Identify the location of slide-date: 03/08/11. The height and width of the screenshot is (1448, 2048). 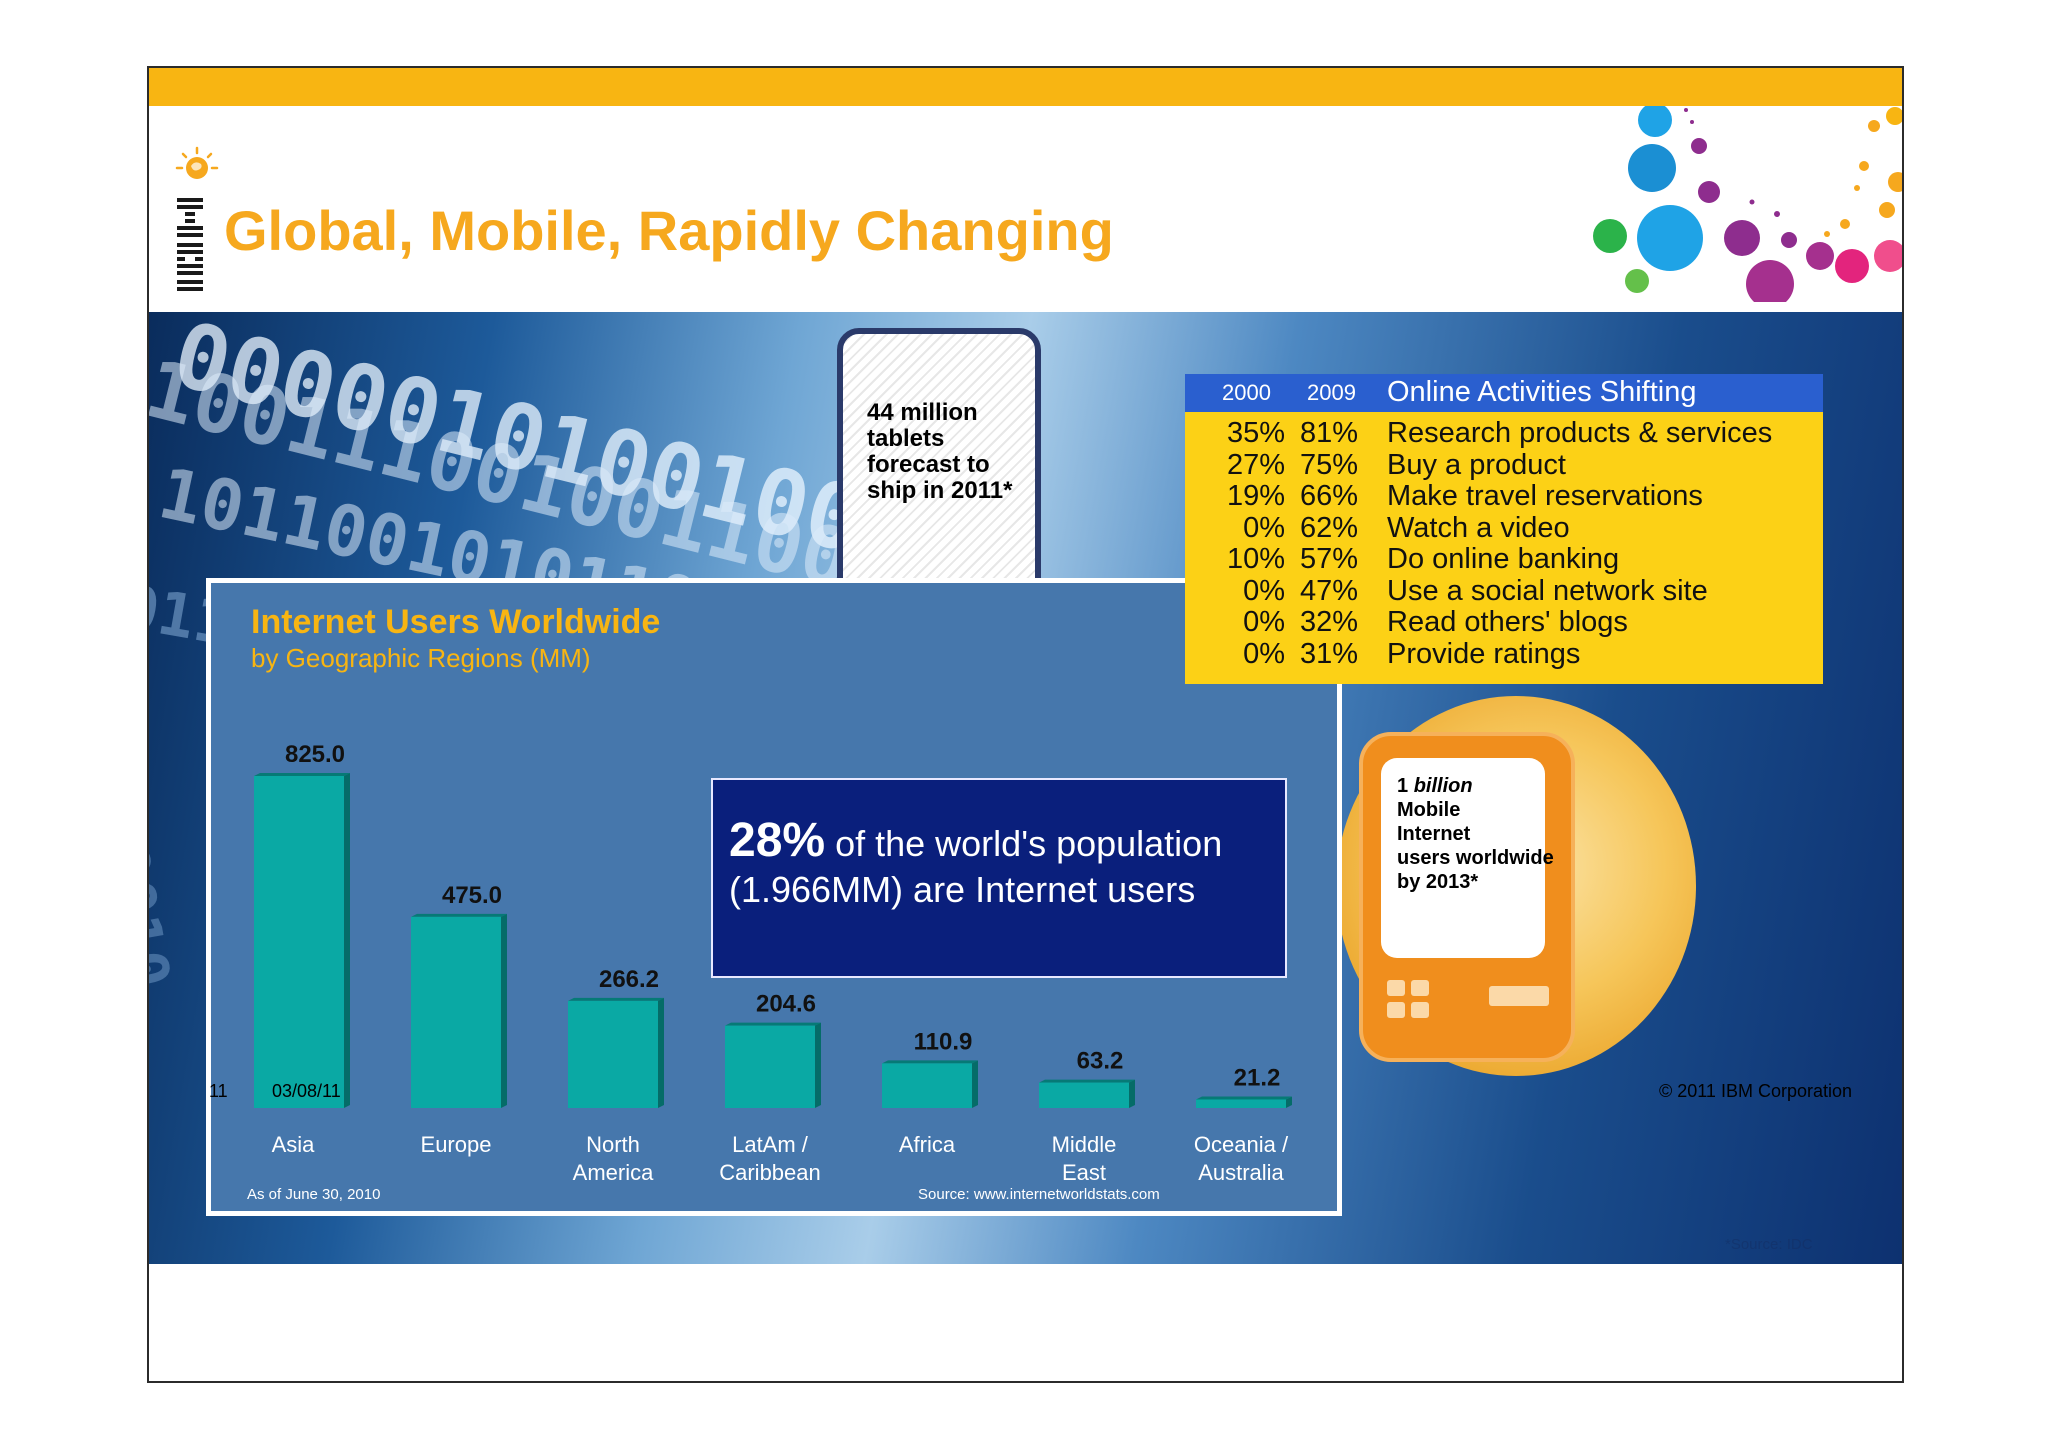
(306, 1091).